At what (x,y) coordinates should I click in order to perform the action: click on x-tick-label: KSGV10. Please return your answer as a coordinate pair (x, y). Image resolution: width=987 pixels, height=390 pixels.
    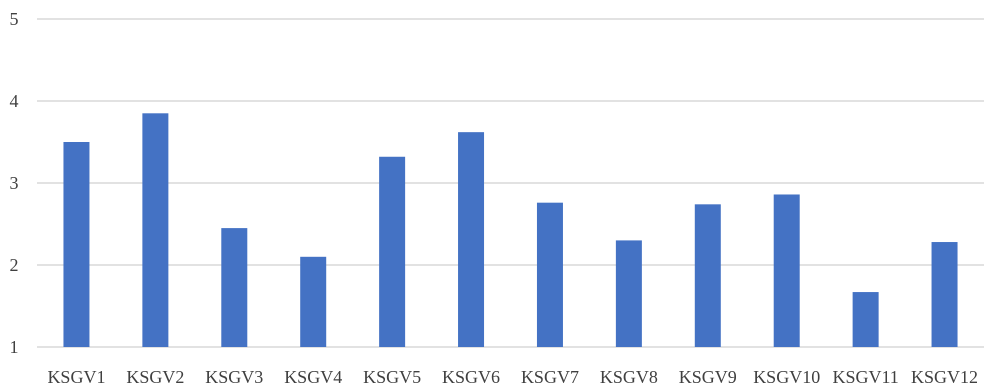
    Looking at the image, I should click on (786, 377).